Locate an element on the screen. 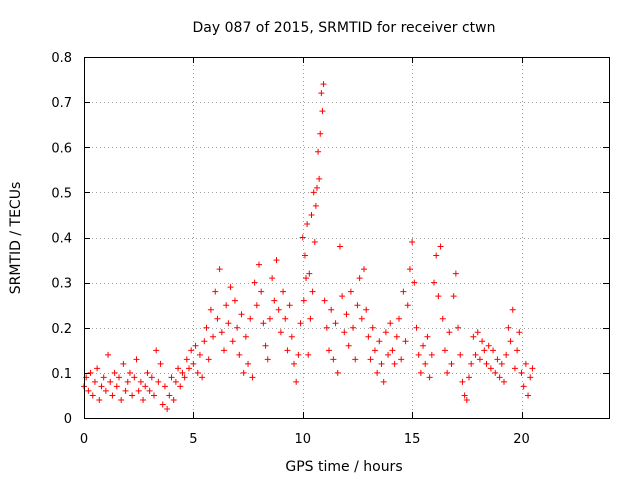 This screenshot has height=480, width=640. y-tick-label: 0 is located at coordinates (68, 419).